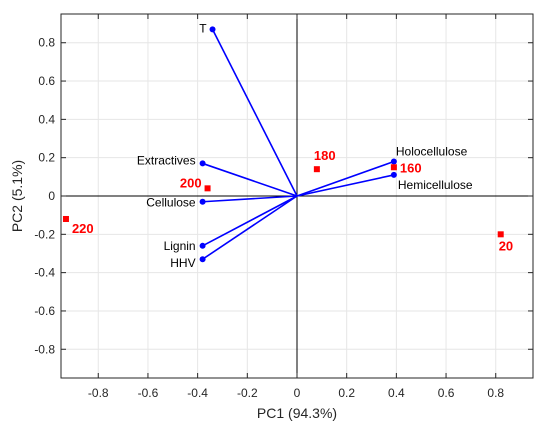 Image resolution: width=550 pixels, height=429 pixels. What do you see at coordinates (346, 393) in the screenshot?
I see `x-tick-label: 0.2` at bounding box center [346, 393].